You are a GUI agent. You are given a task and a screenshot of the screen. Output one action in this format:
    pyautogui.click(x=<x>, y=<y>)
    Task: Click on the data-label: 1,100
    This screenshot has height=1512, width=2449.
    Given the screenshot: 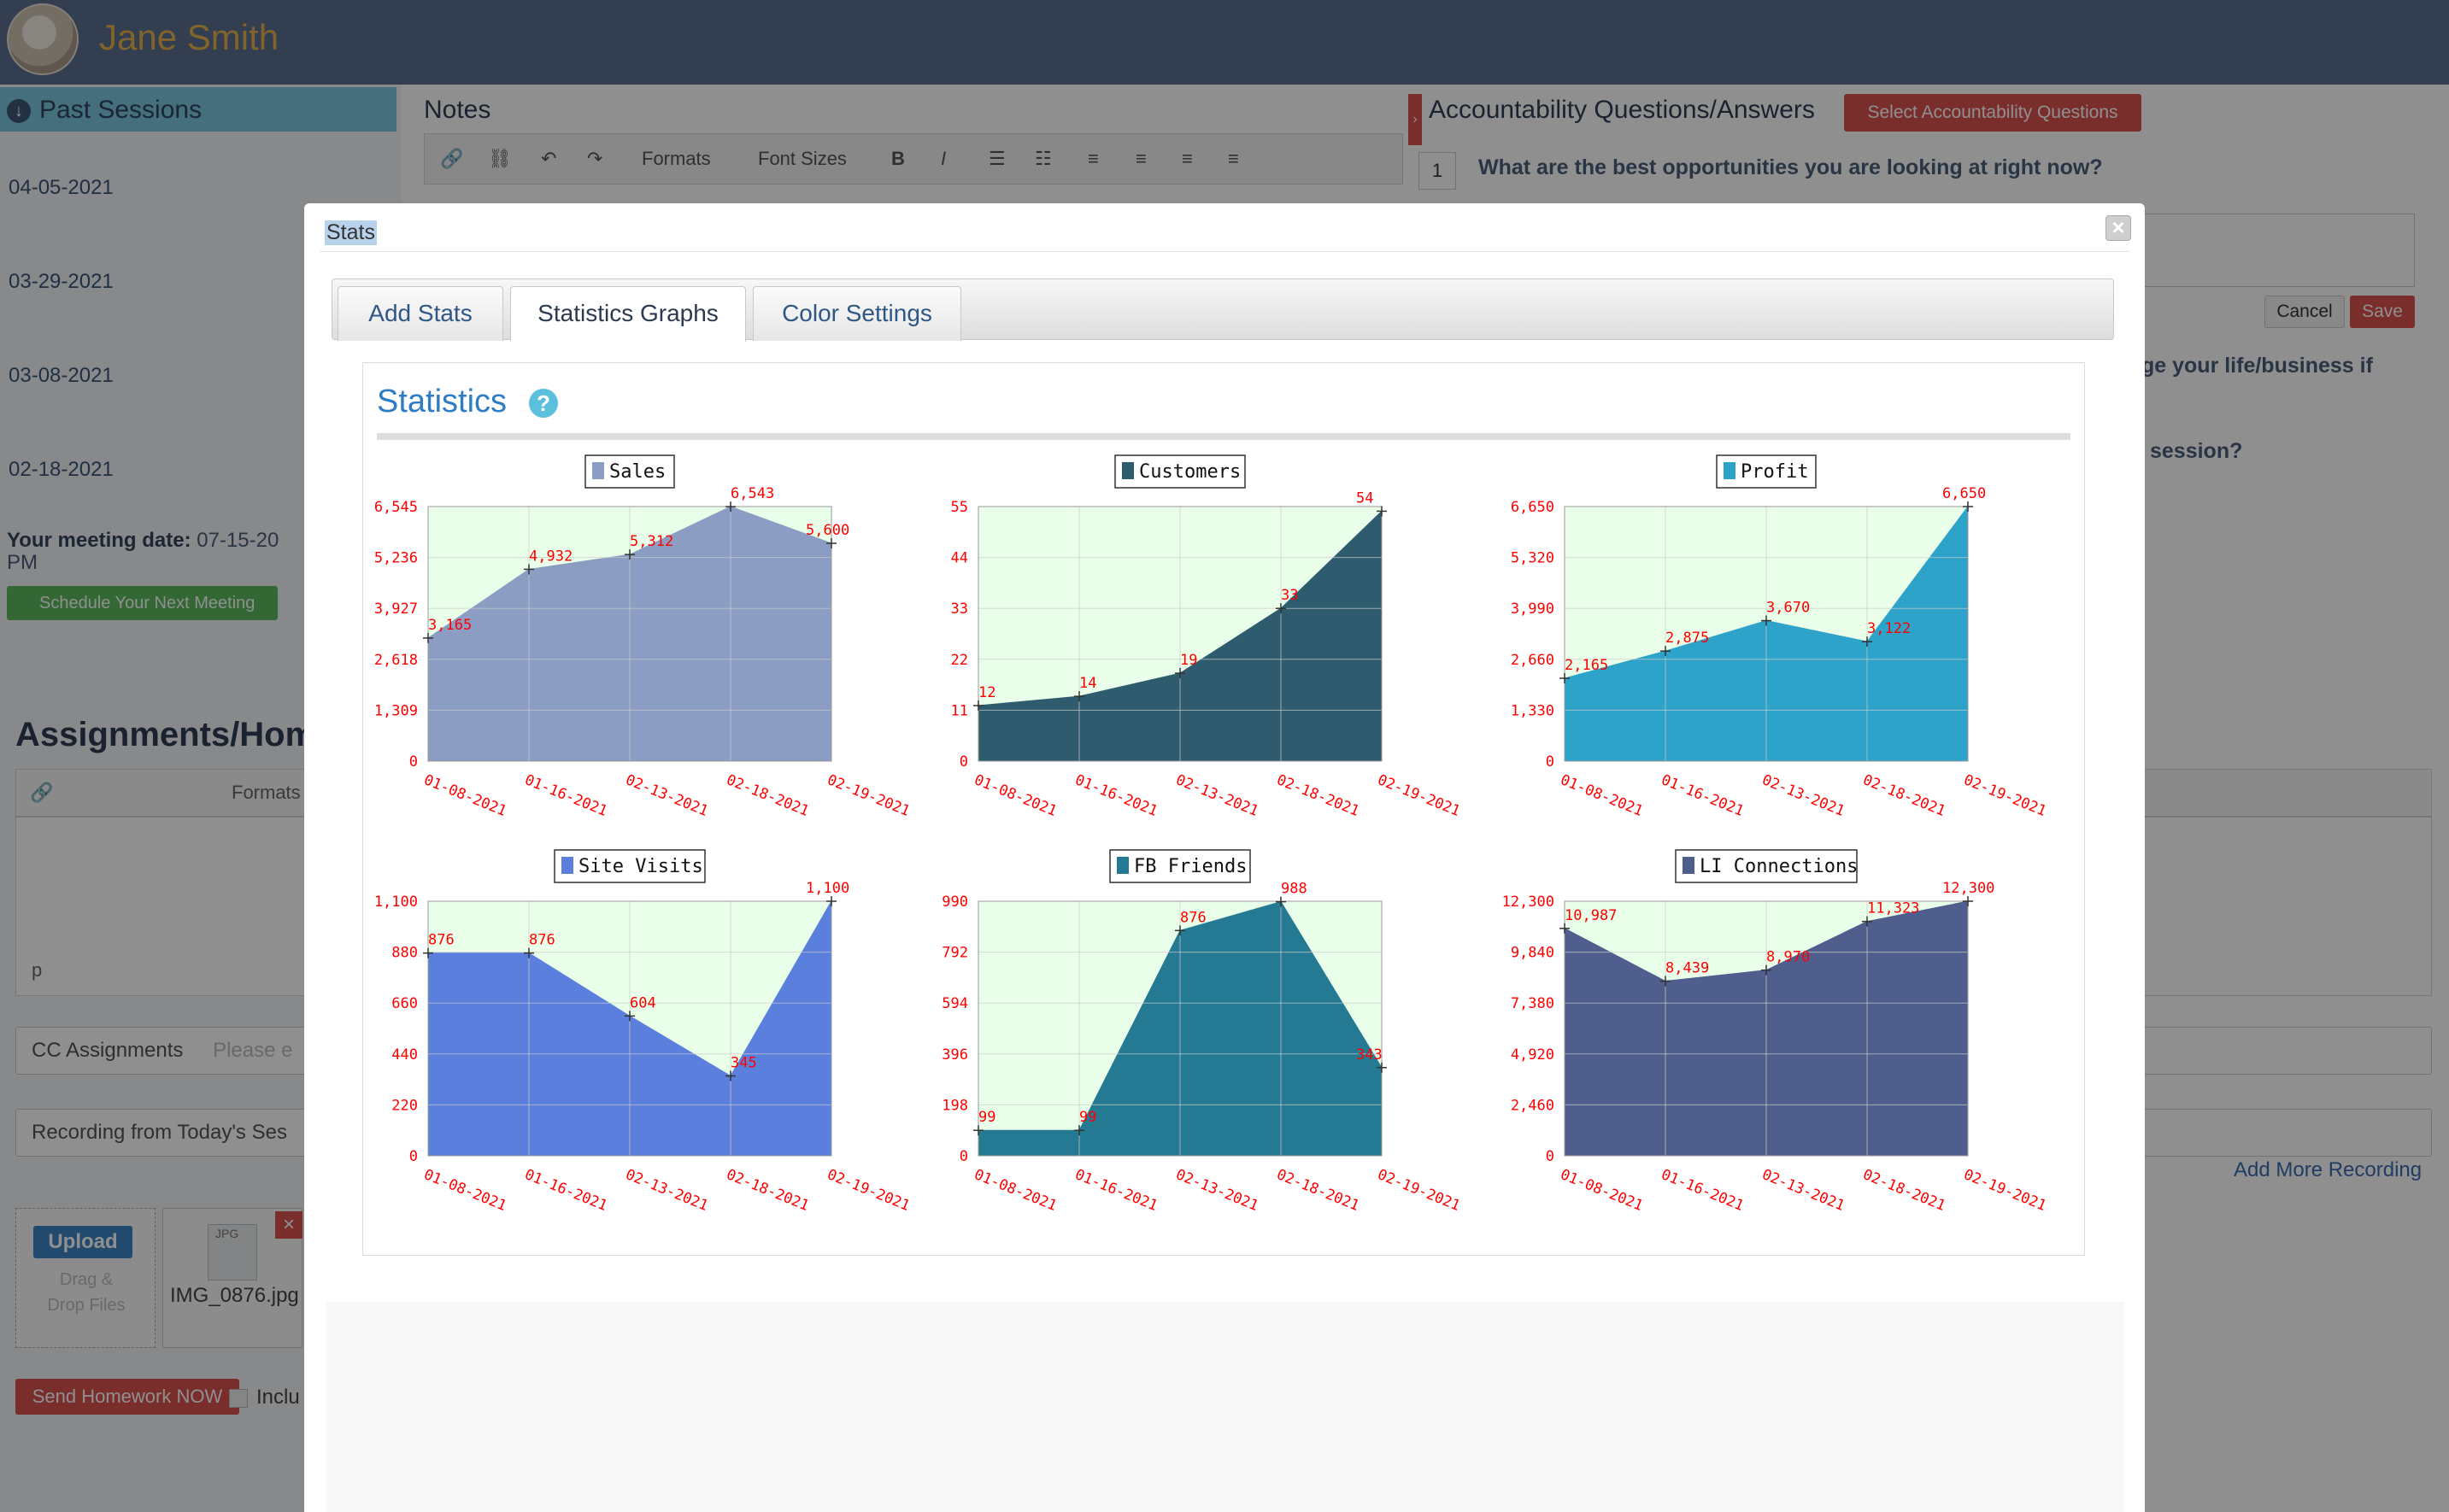 What is the action you would take?
    pyautogui.click(x=827, y=888)
    